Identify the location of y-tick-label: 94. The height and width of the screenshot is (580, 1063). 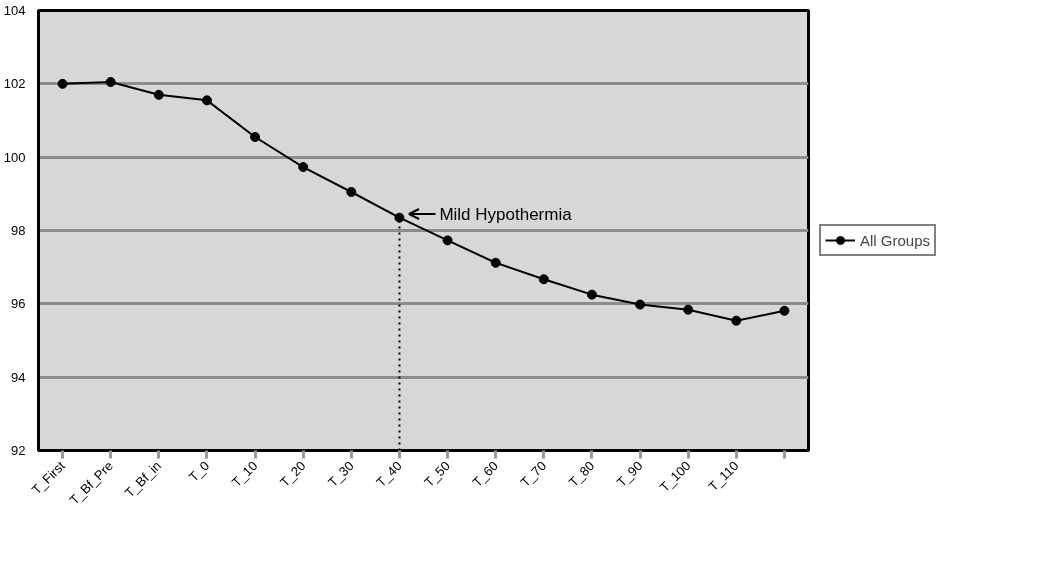
(18, 377).